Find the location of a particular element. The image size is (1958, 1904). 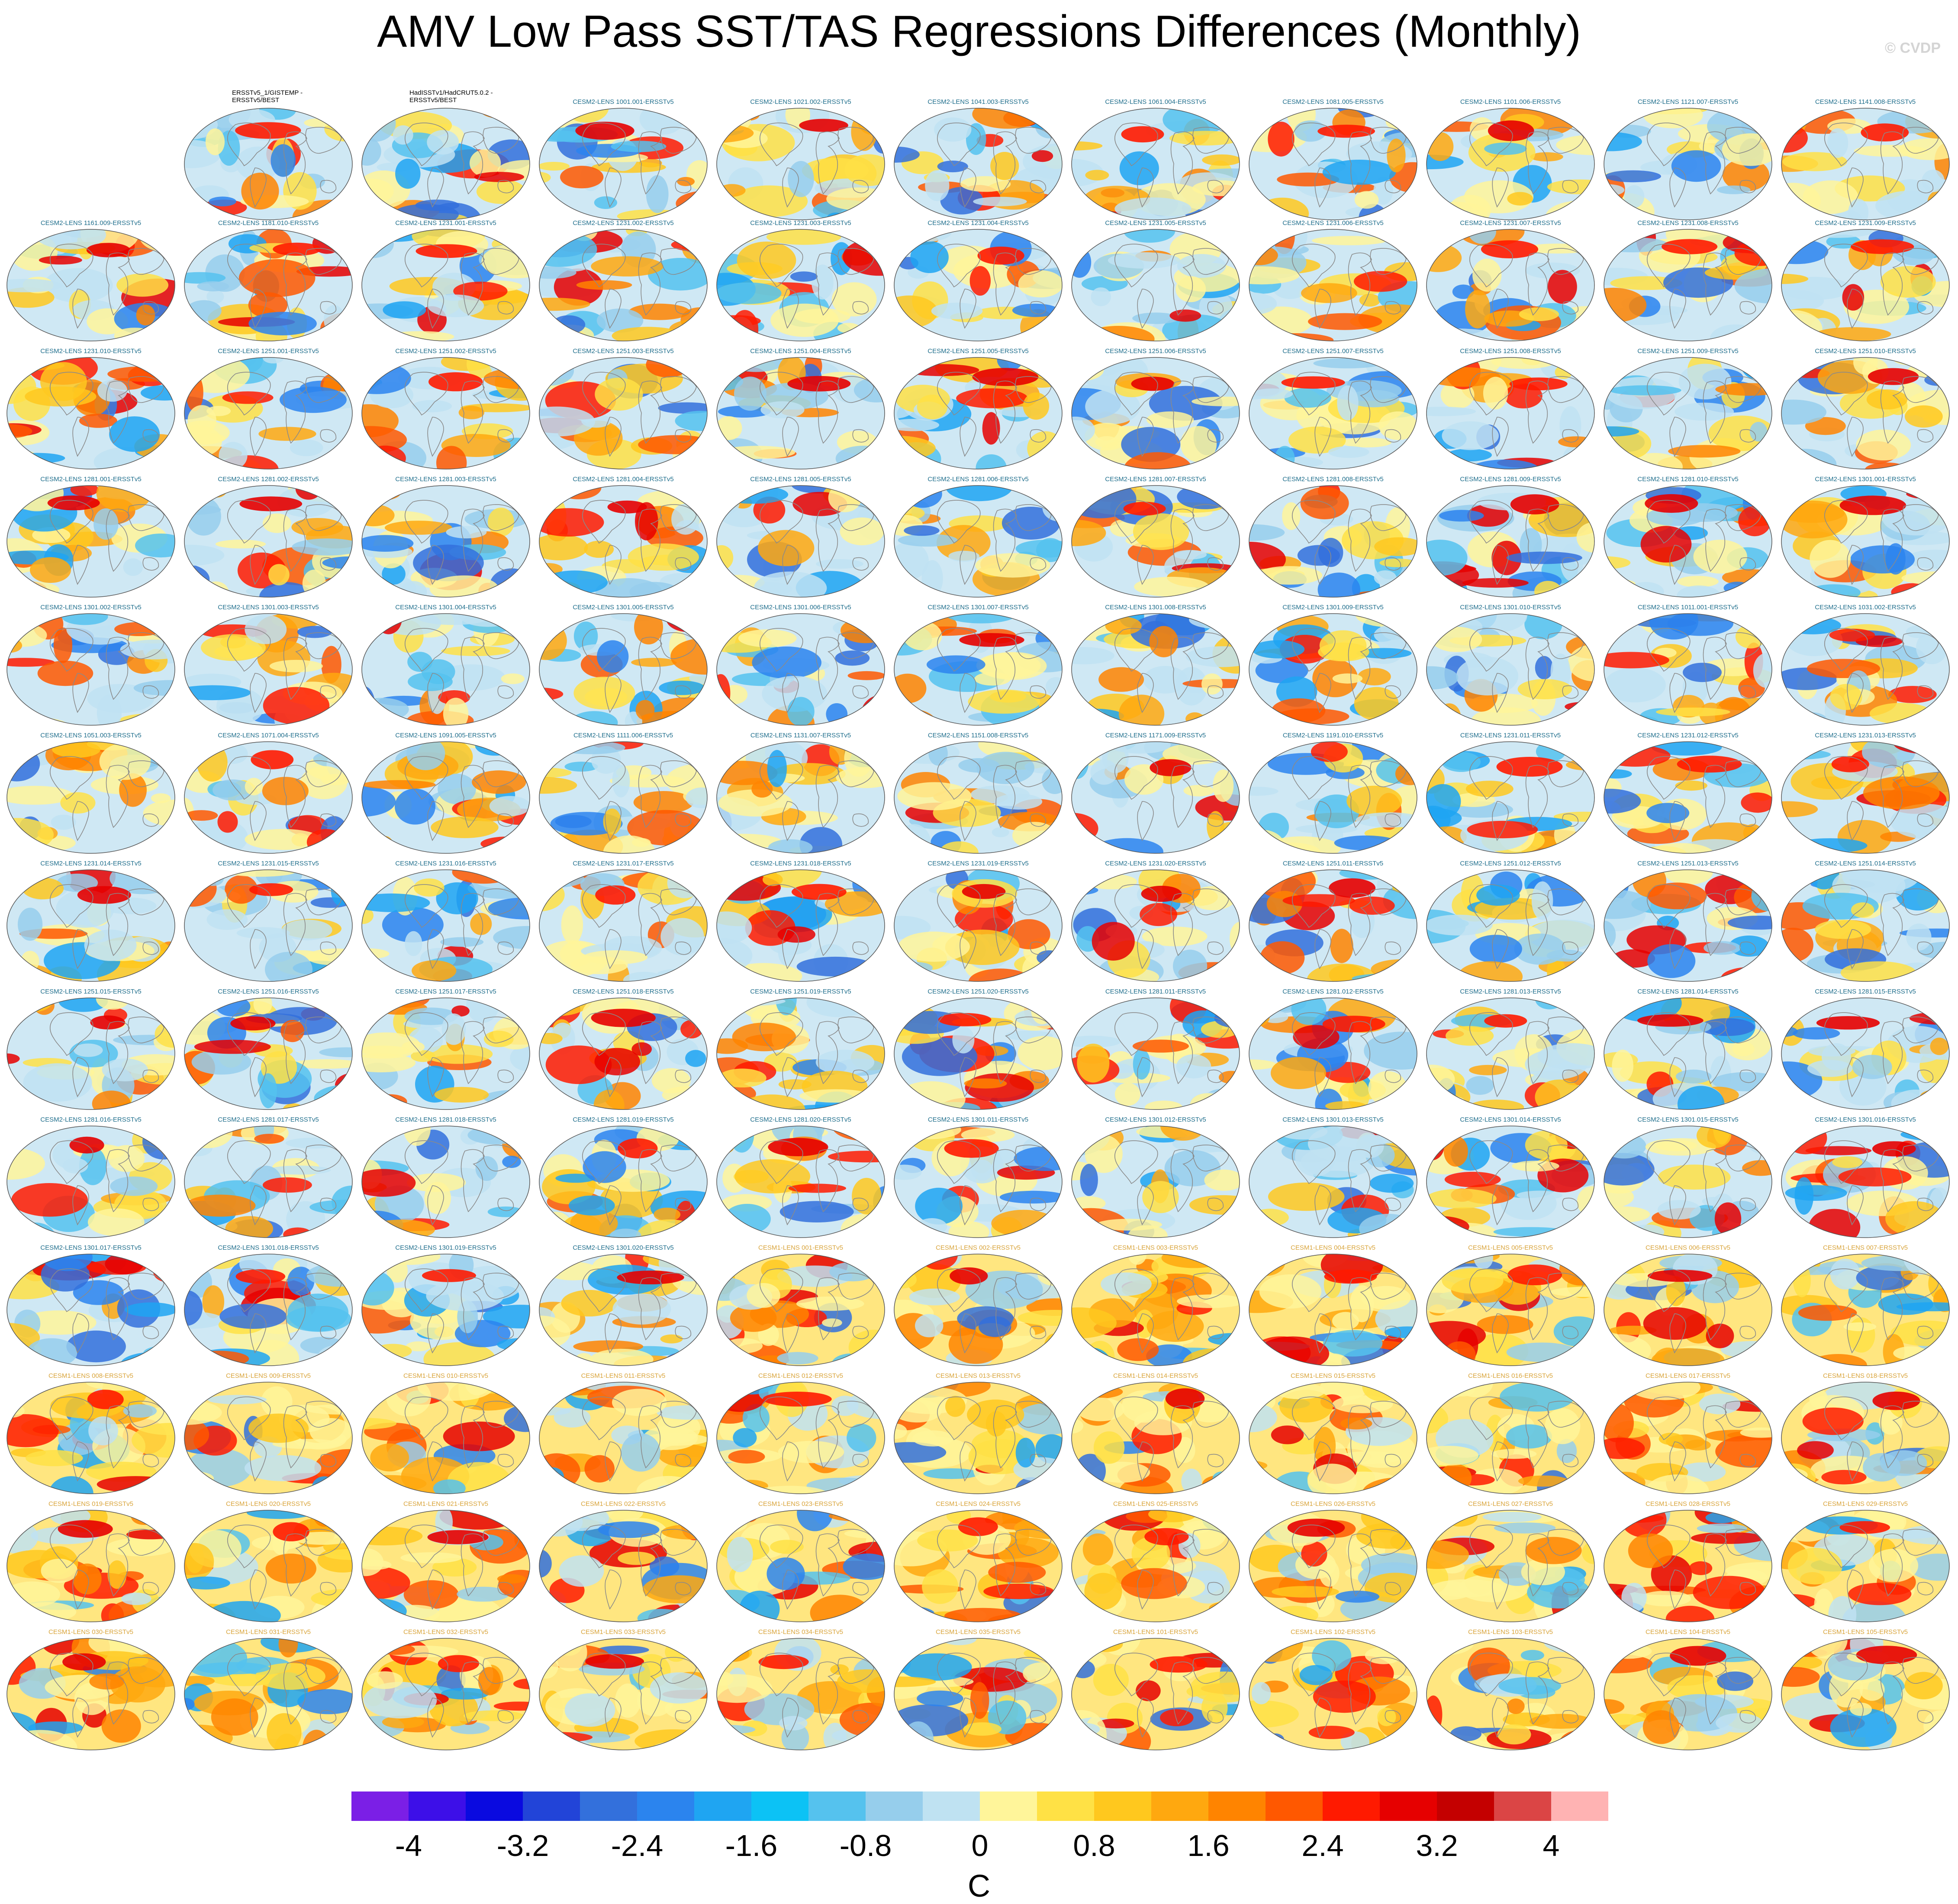

map-panel-label: CESM1-LENS 016-ERSSTv5 is located at coordinates (1511, 1376).